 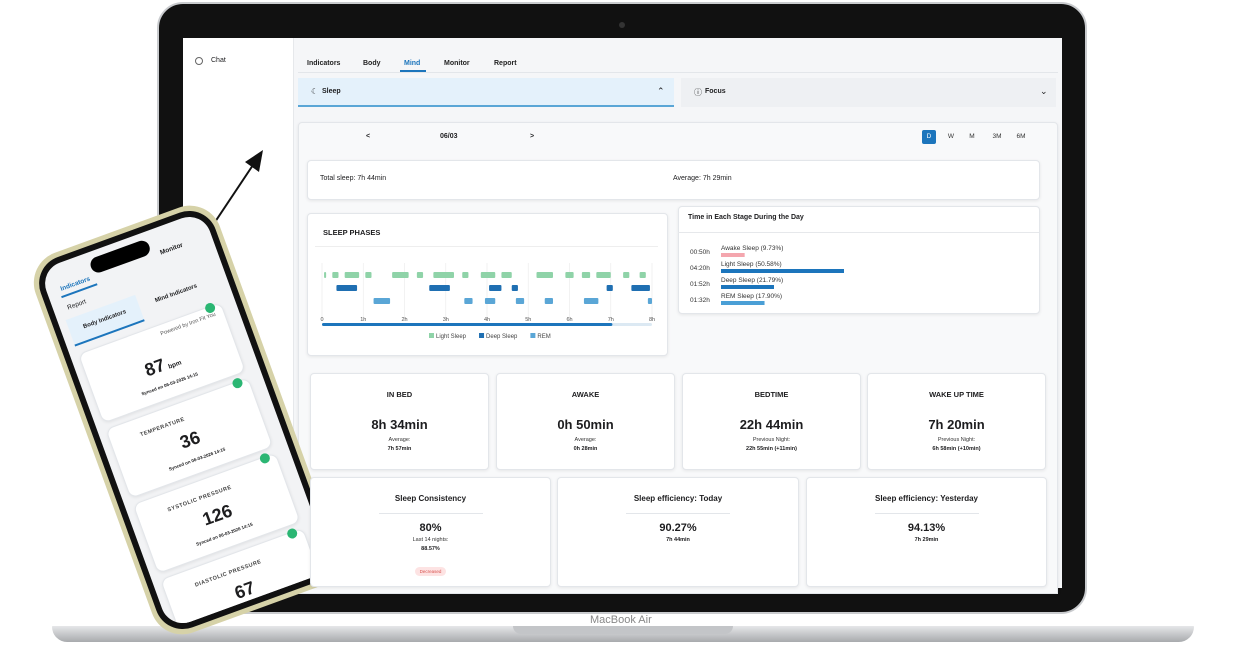 What do you see at coordinates (451, 337) in the screenshot?
I see `legend-label: Light Sleep` at bounding box center [451, 337].